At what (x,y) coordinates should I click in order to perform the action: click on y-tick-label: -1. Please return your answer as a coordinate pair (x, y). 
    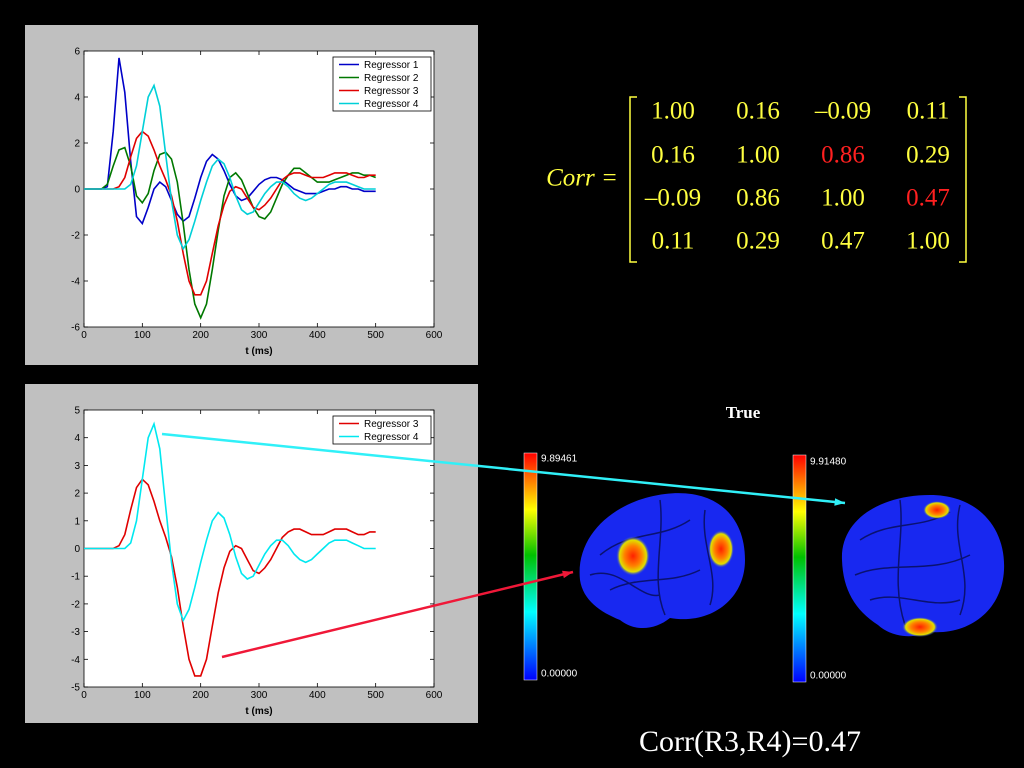
    Looking at the image, I should click on (75, 577).